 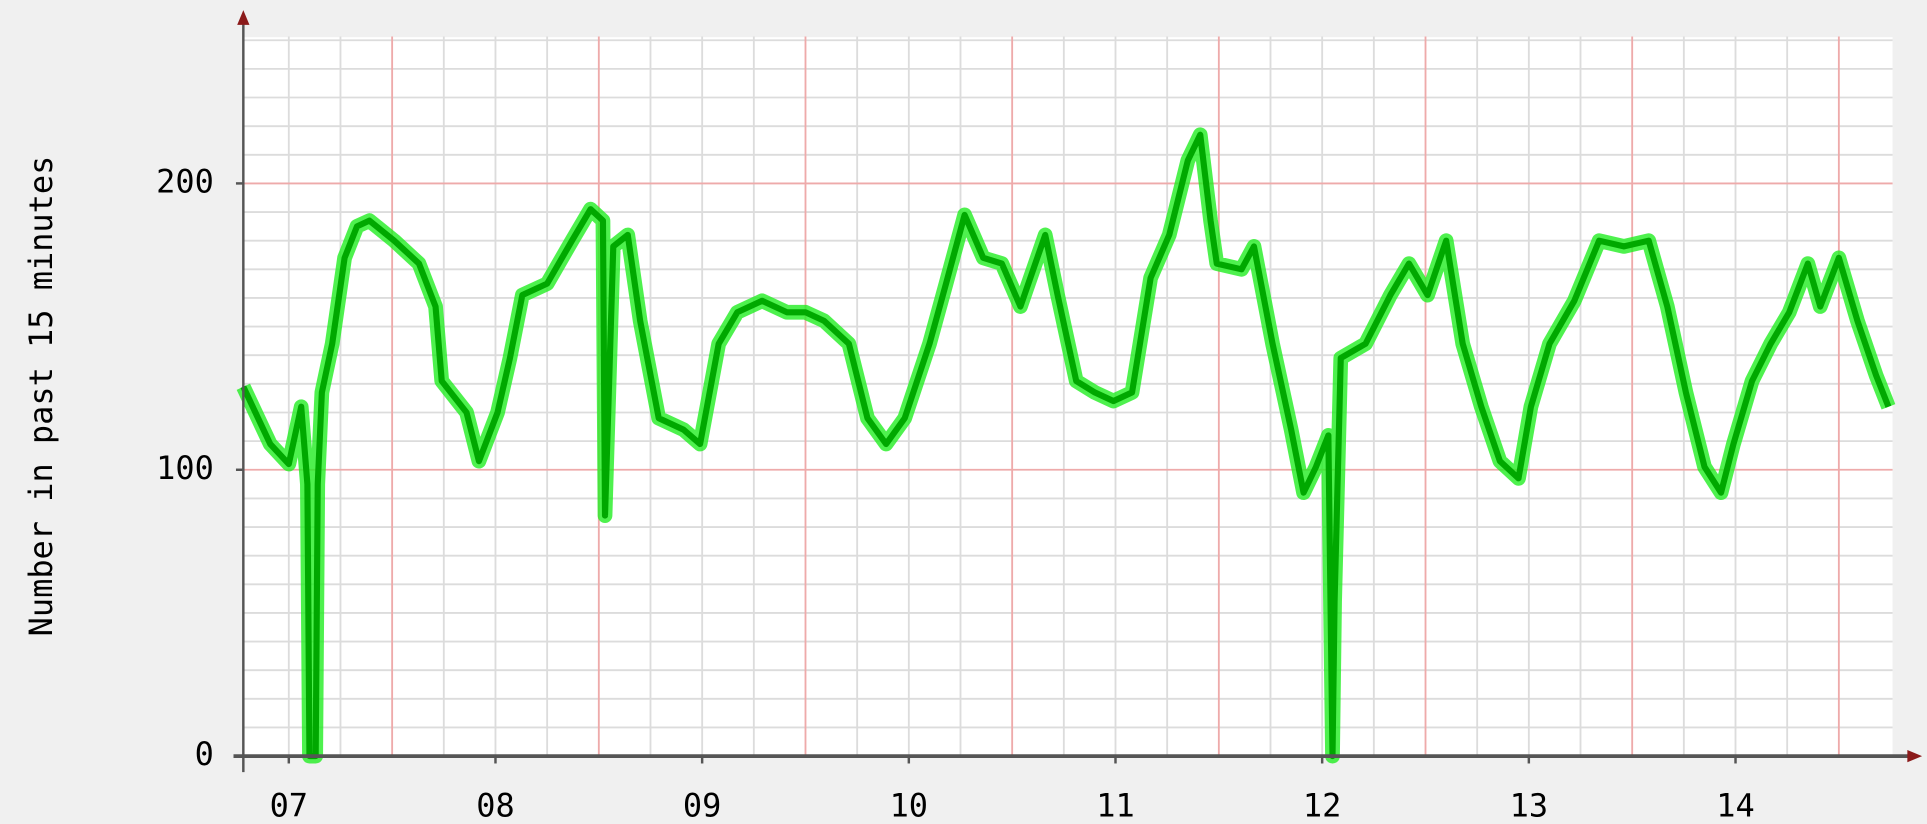 What do you see at coordinates (1529, 805) in the screenshot?
I see `x-tick-label: 13` at bounding box center [1529, 805].